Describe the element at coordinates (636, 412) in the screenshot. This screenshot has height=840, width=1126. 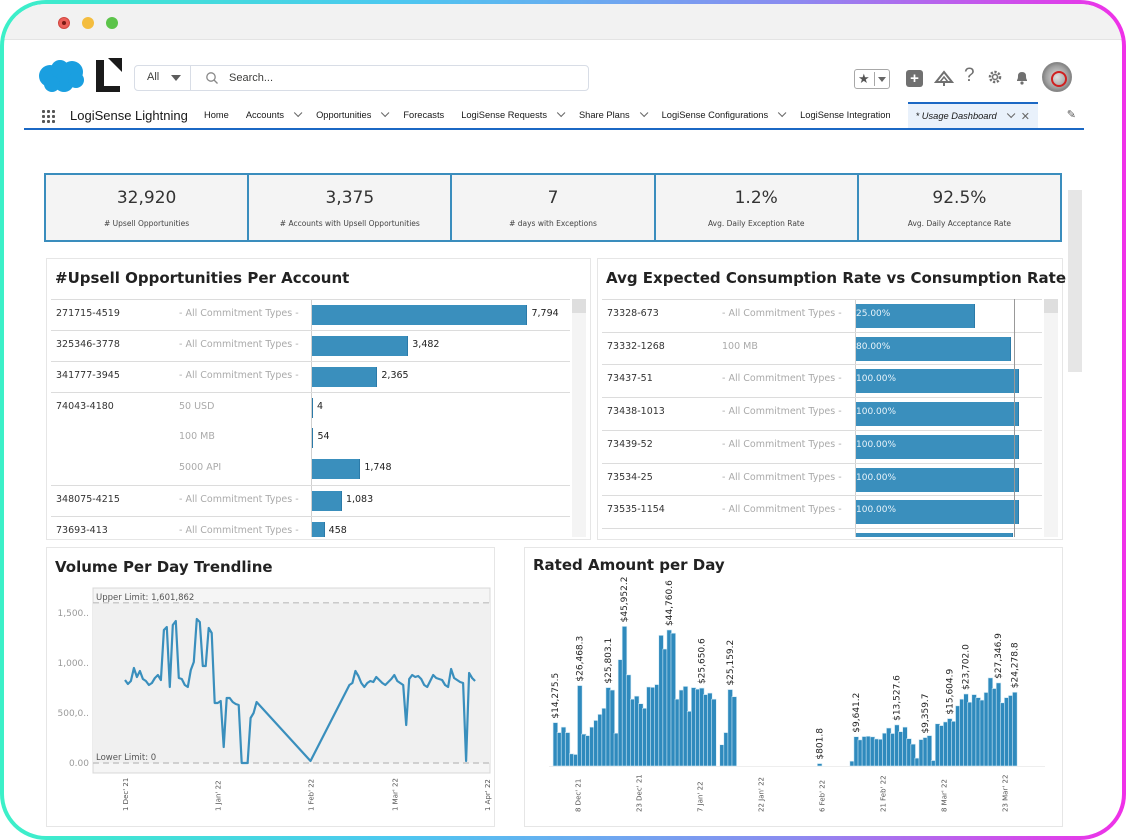
I see `account-id: 73438-1013` at that location.